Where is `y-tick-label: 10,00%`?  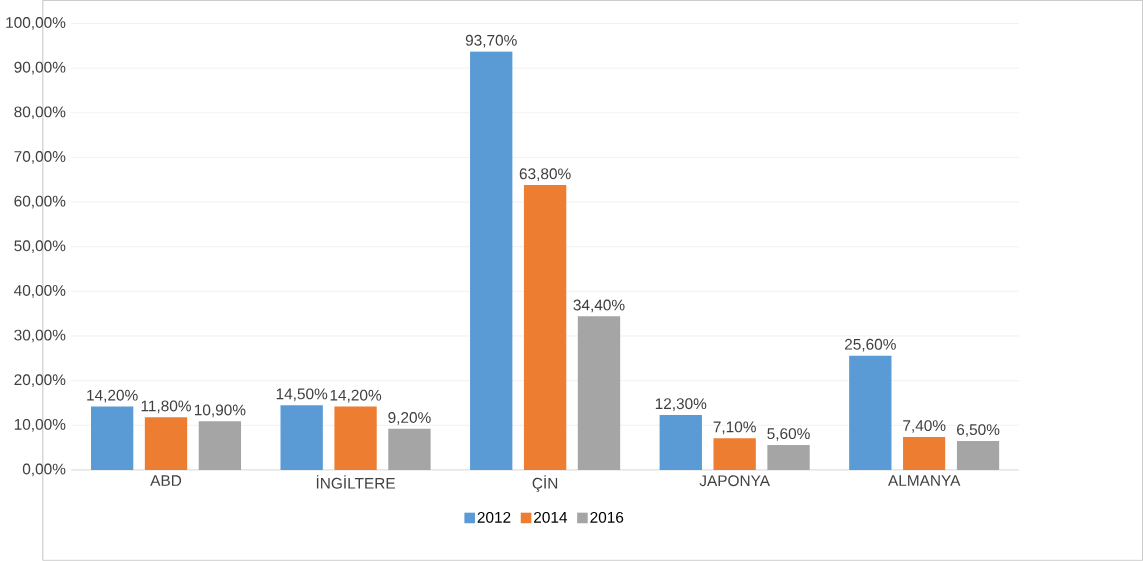
y-tick-label: 10,00% is located at coordinates (40, 425).